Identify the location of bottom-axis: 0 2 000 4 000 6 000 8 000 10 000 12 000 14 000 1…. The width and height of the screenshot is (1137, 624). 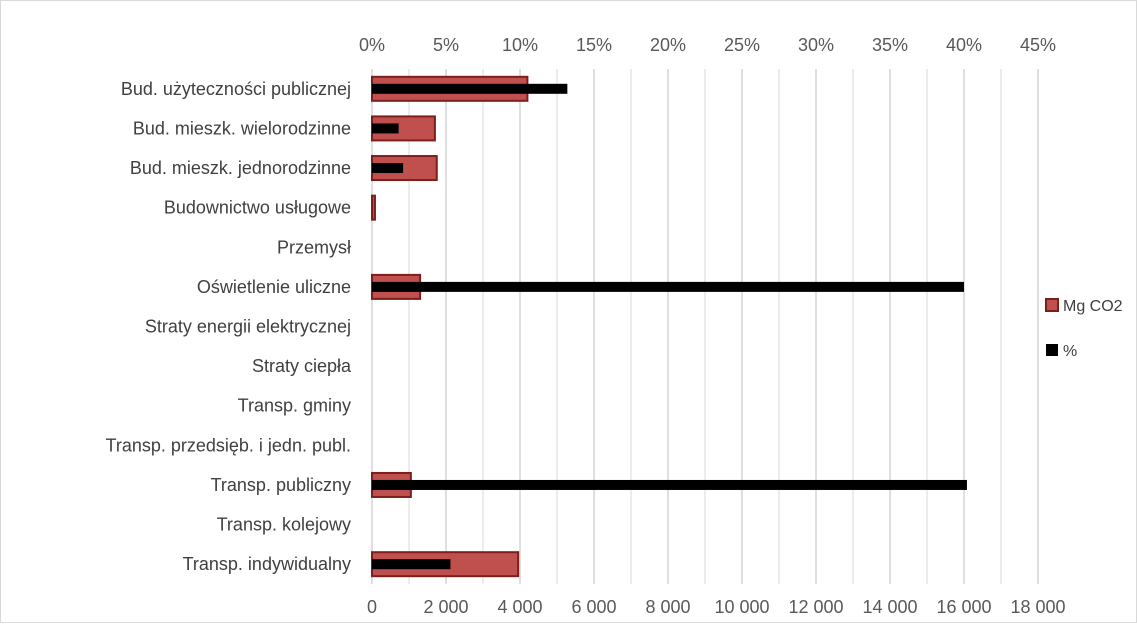
(716, 607).